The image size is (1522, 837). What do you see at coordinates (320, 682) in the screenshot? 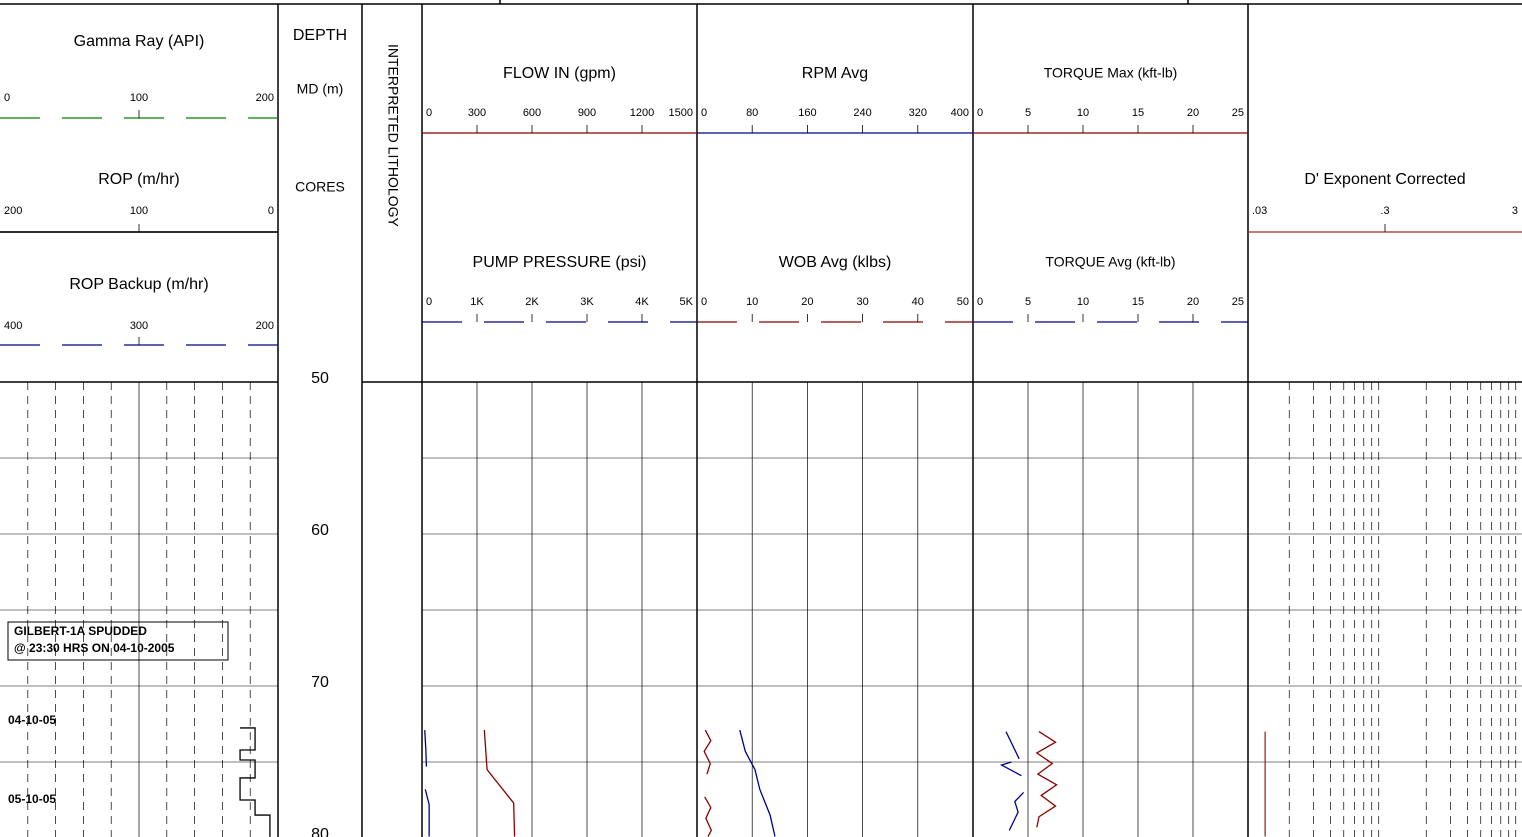
I see `depth-label: 70` at bounding box center [320, 682].